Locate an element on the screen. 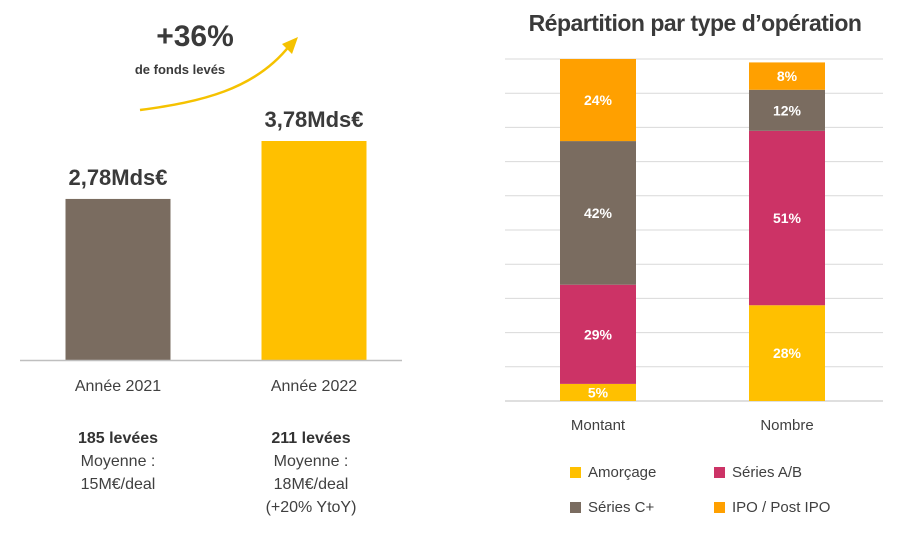  bar-category-label-2022: Année 2022 is located at coordinates (314, 386).